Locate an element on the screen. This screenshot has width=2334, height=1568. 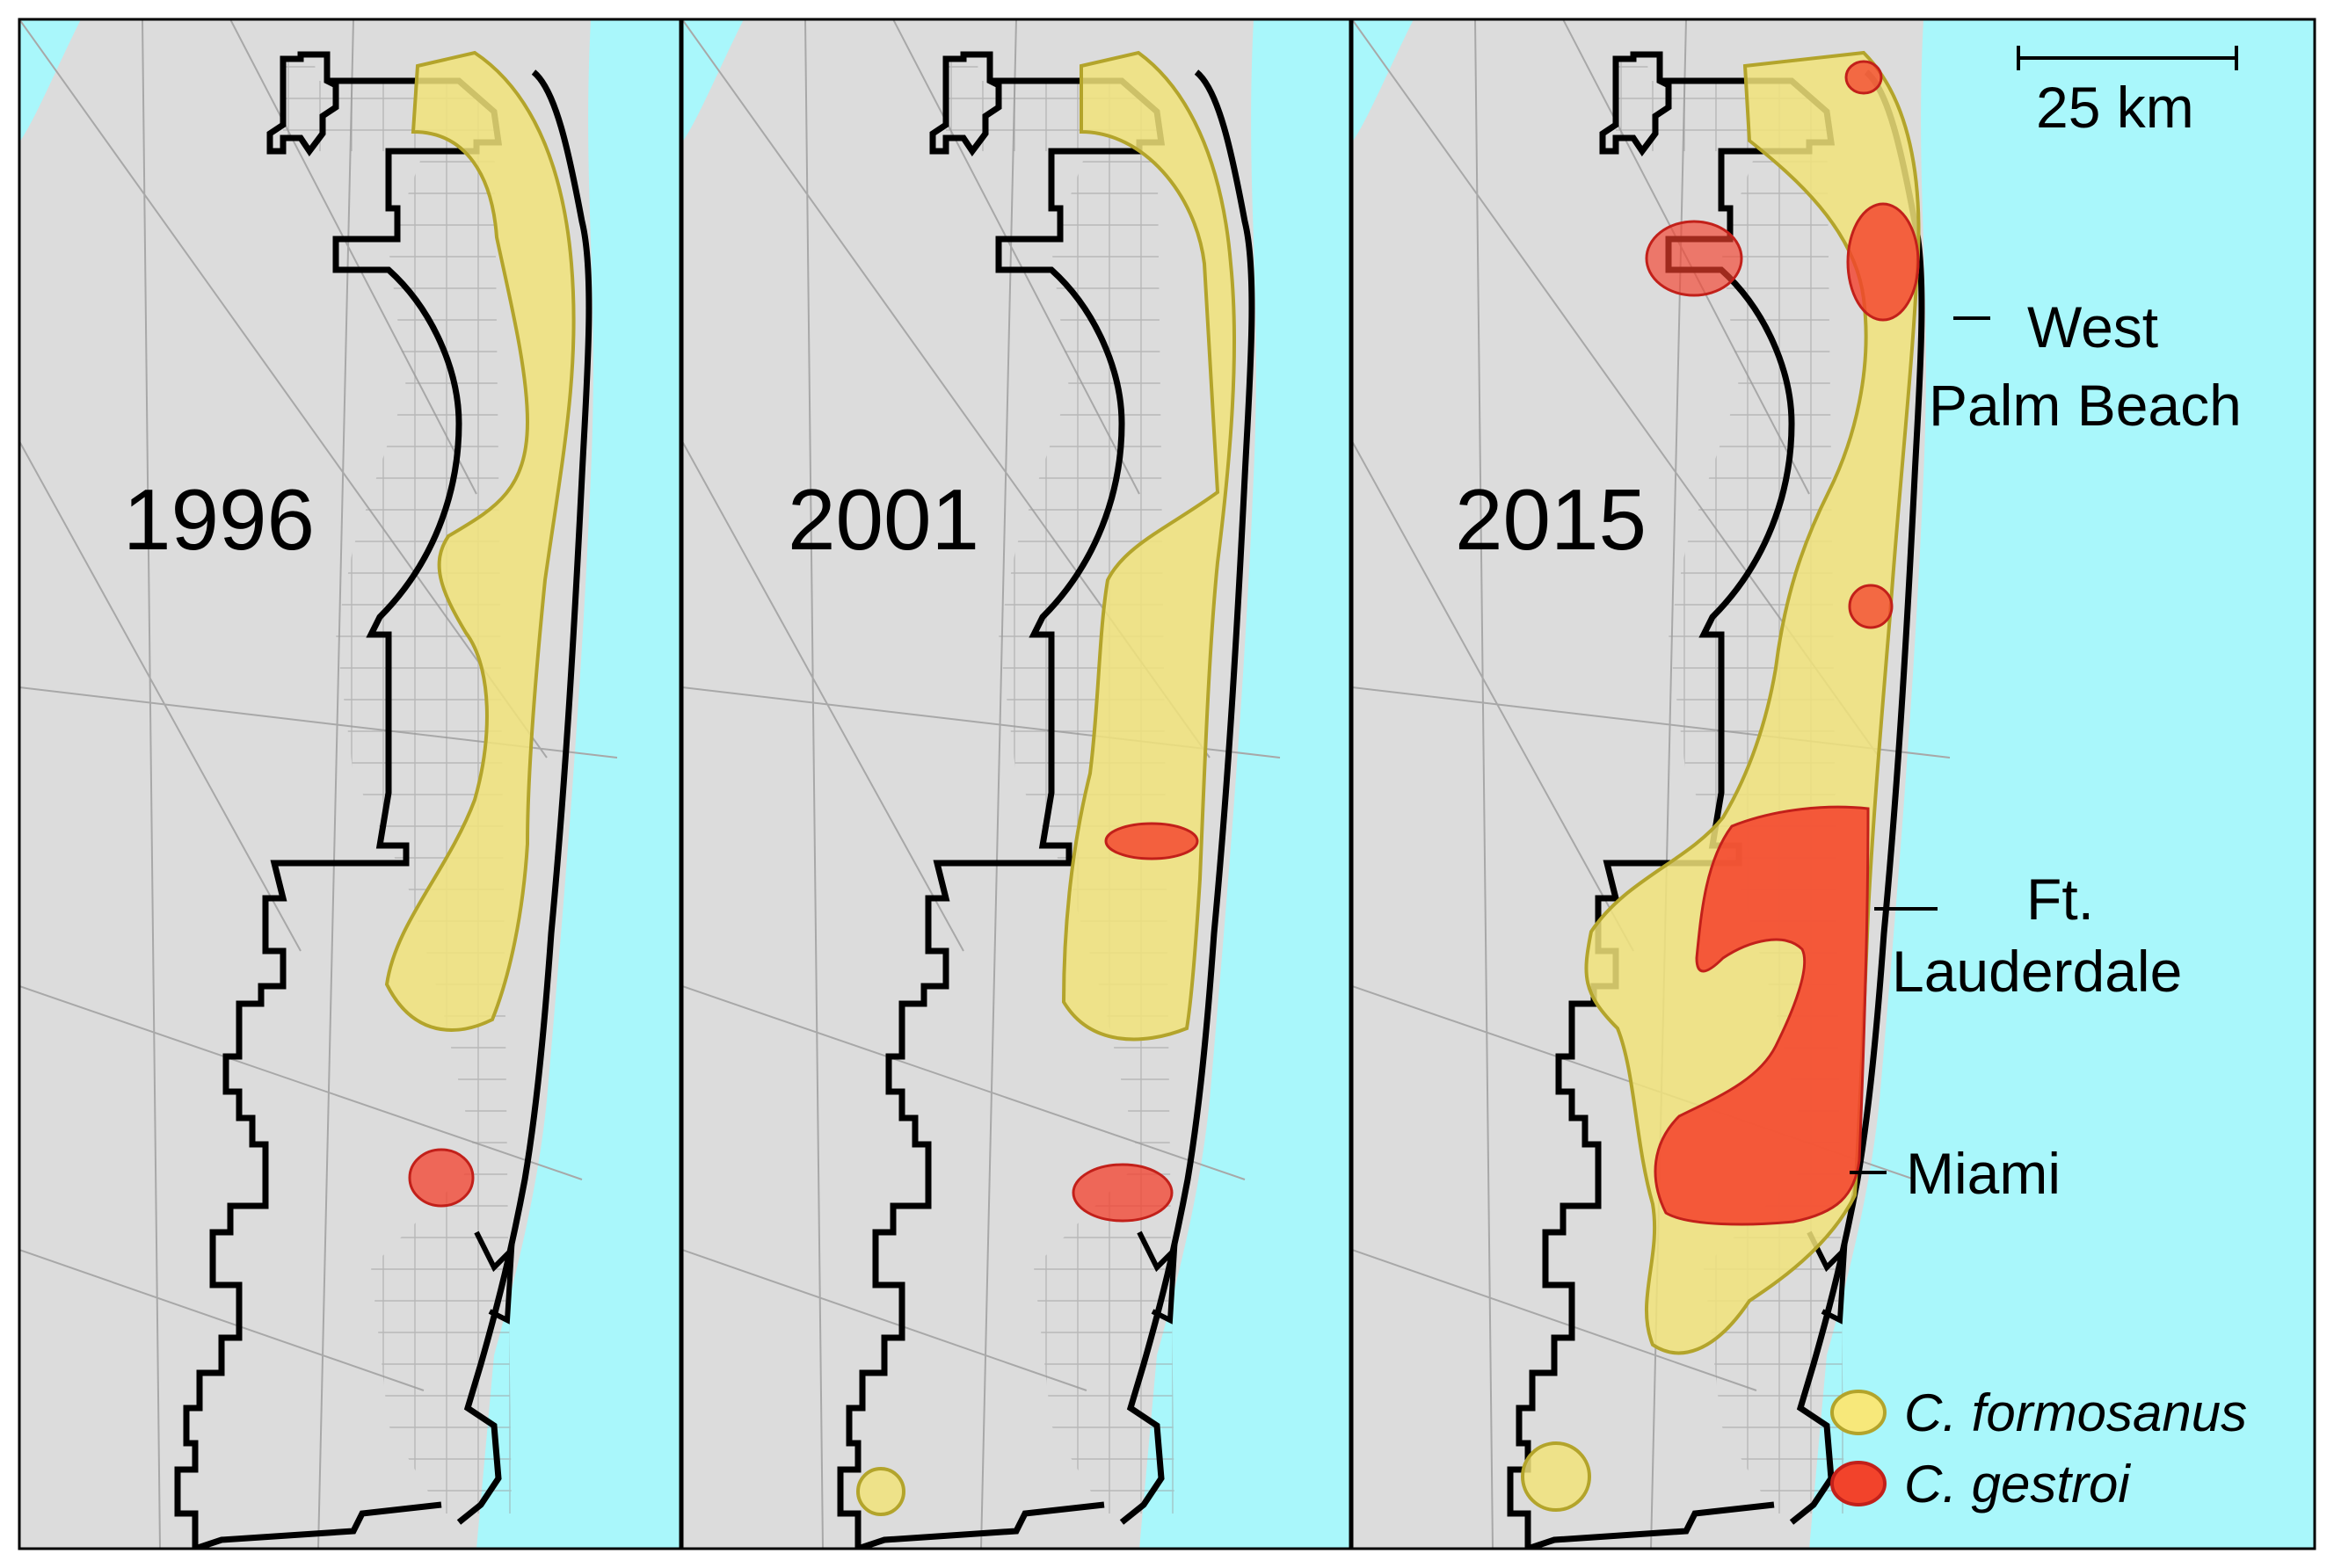
city-label-ft-lauderdale: Ft. Lauderdale is located at coordinates (2028, 935).